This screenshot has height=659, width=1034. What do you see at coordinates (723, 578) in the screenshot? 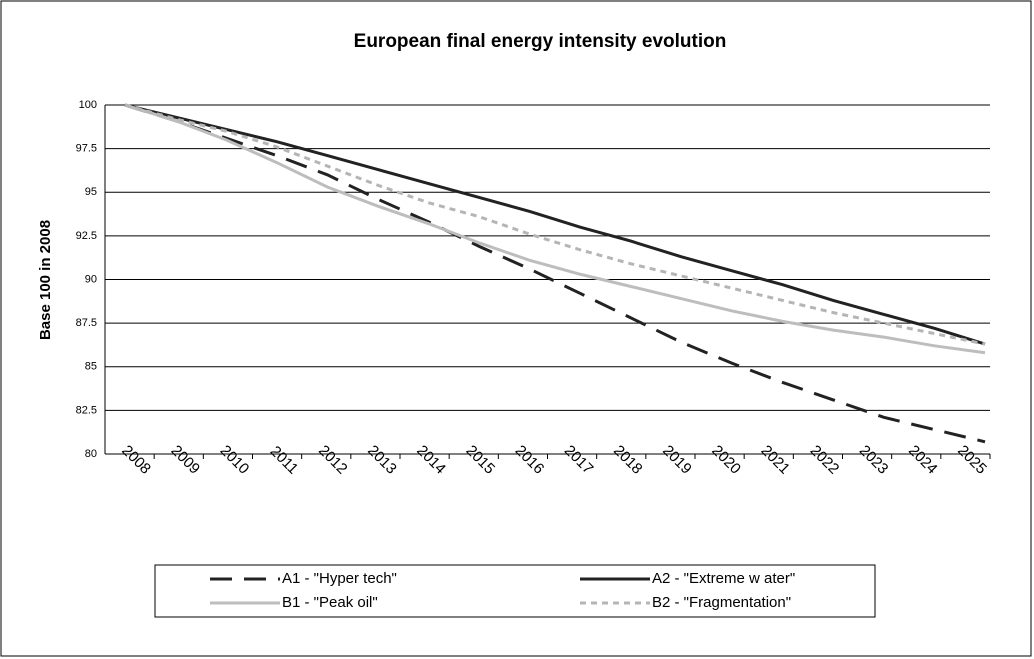
I see `legend-label: A2 - "Extreme w ater"` at bounding box center [723, 578].